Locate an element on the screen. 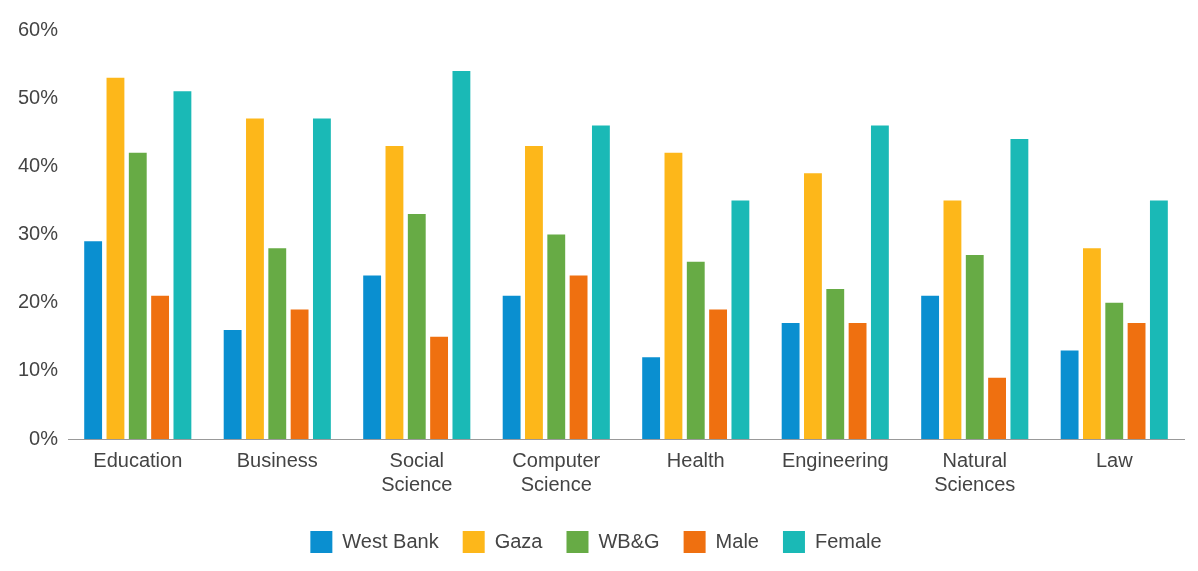 This screenshot has height=571, width=1198. x-tick-label: Law is located at coordinates (1114, 459).